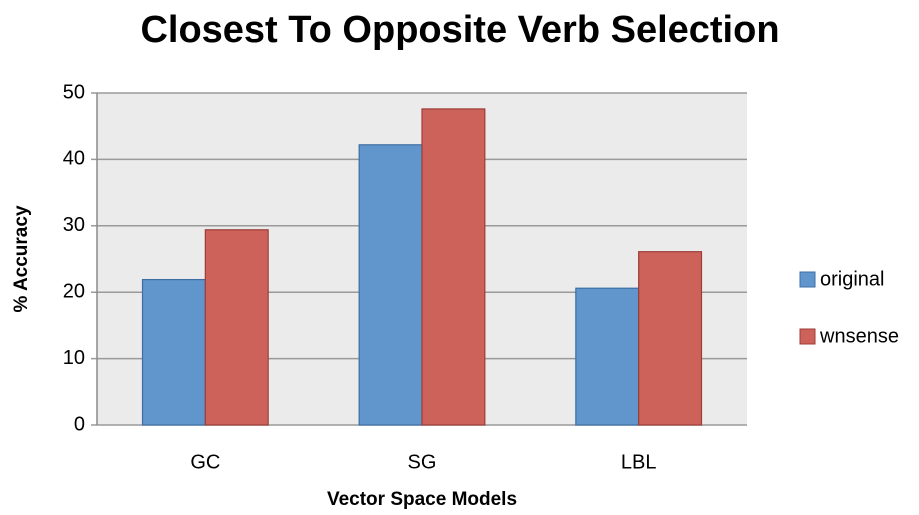 This screenshot has height=515, width=919. What do you see at coordinates (21, 258) in the screenshot?
I see `y-axis-title: % Accuracy` at bounding box center [21, 258].